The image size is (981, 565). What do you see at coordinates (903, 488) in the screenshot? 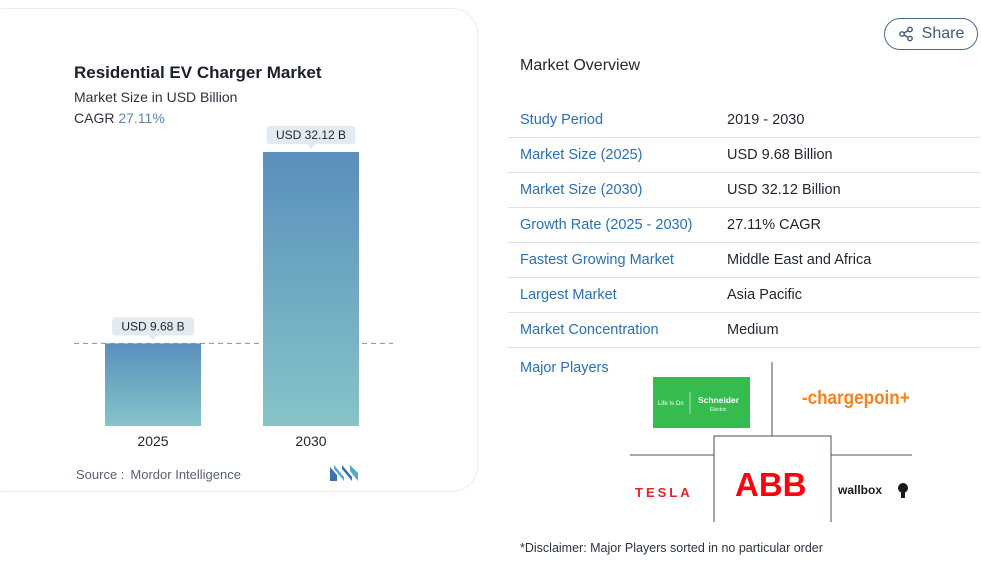
I see `wallbox-plug-icon` at bounding box center [903, 488].